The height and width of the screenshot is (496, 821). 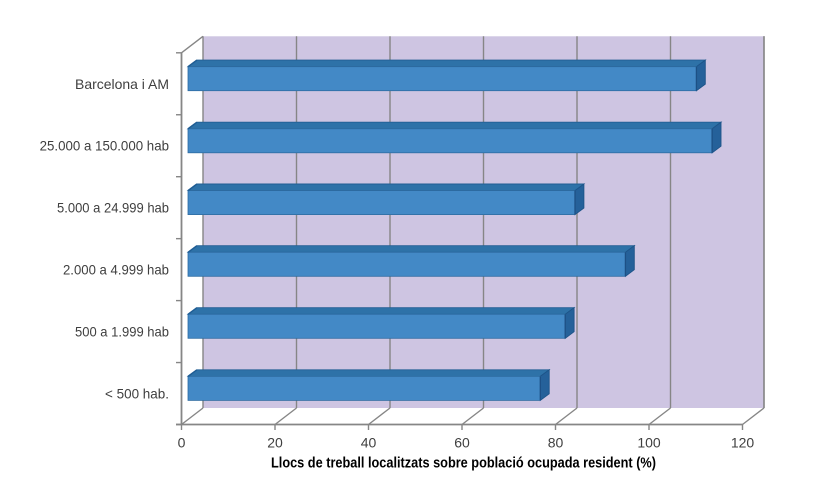 I want to click on svg-text: 100, so click(x=649, y=442).